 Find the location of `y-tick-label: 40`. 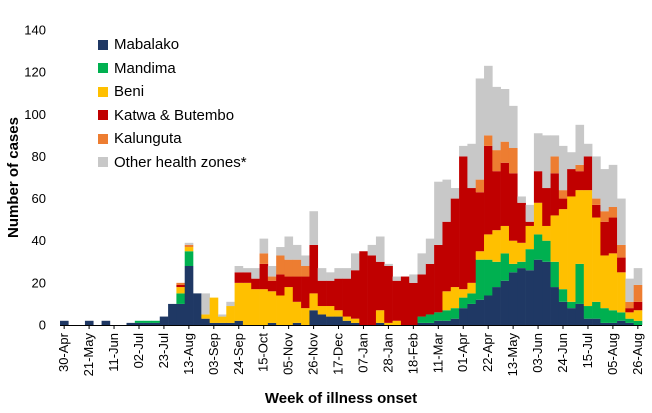

y-tick-label: 40 is located at coordinates (39, 240).